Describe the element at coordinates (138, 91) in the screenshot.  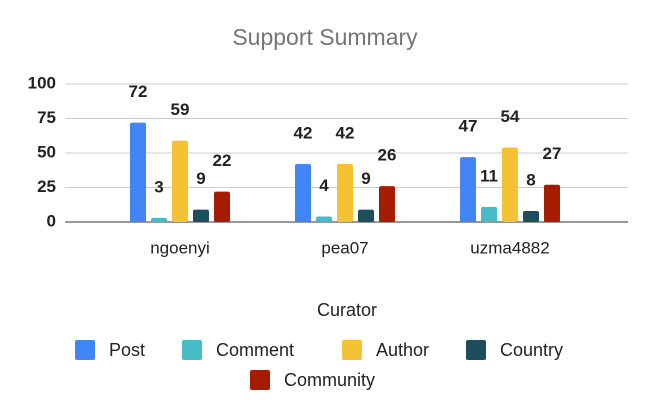
I see `data-label: 72` at that location.